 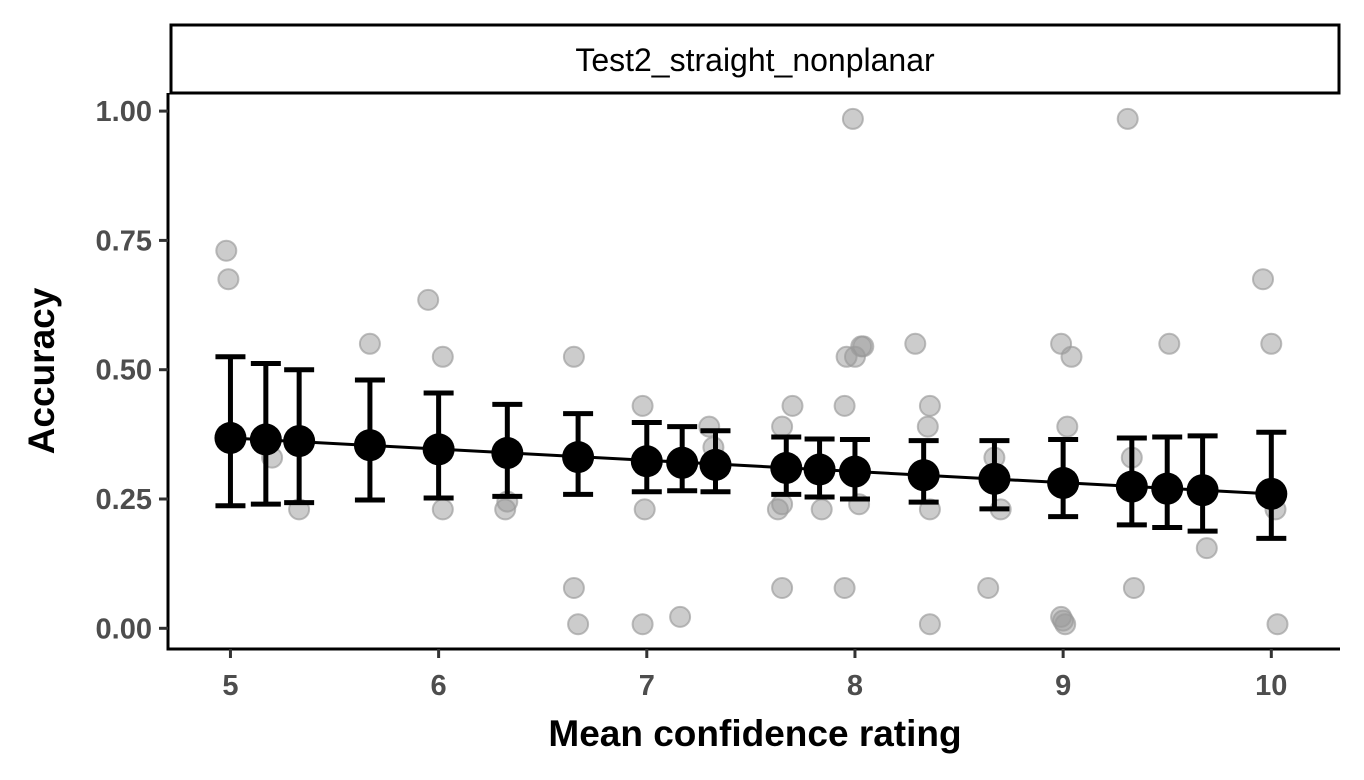 What do you see at coordinates (124, 371) in the screenshot?
I see `y-tick-label: 0.50` at bounding box center [124, 371].